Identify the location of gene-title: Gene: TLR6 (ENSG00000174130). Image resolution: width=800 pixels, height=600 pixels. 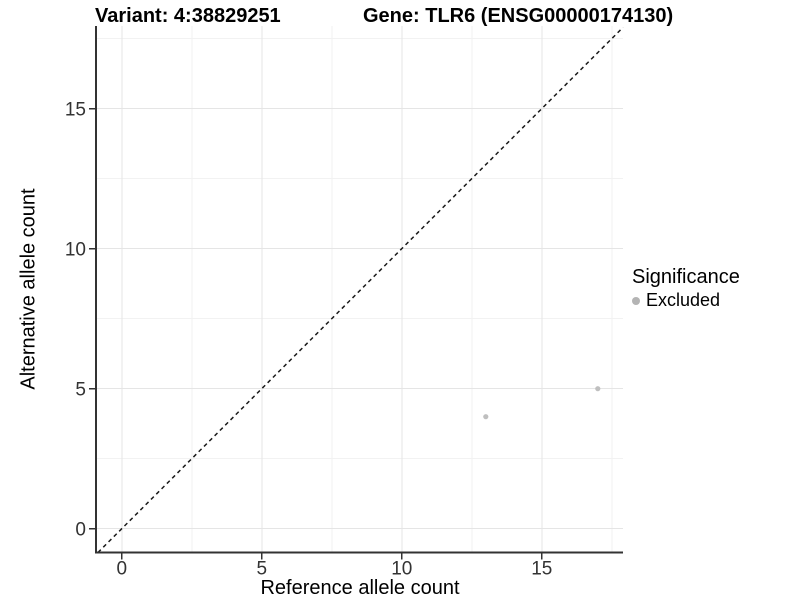
(518, 16).